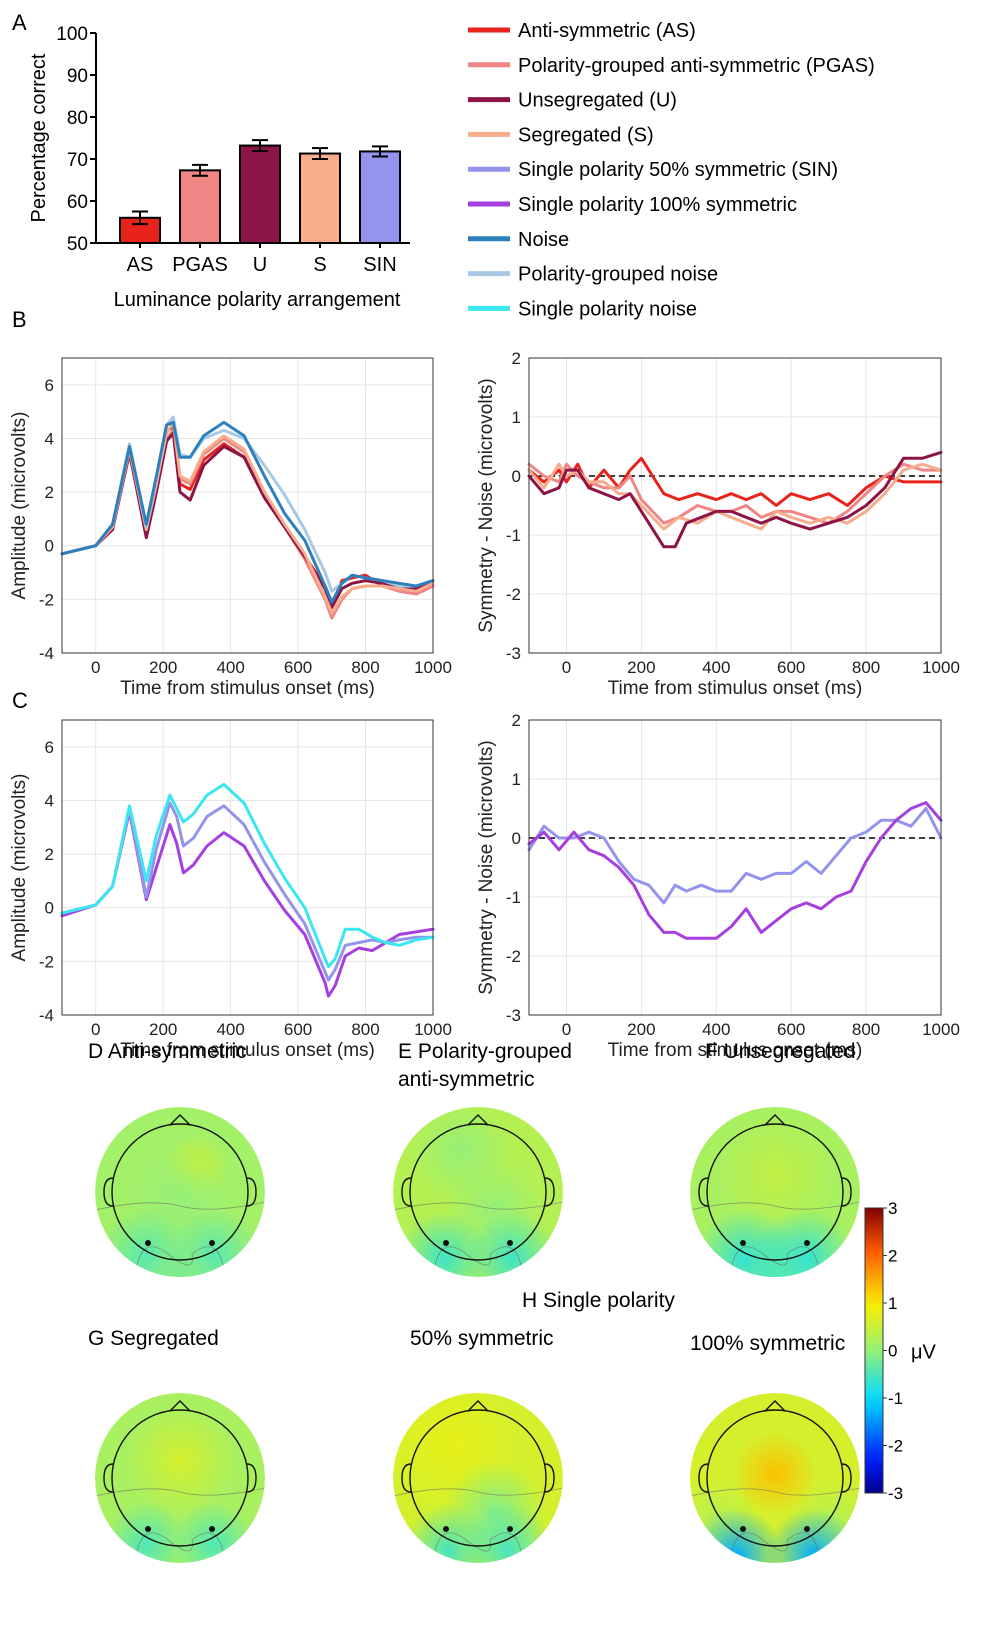  Describe the element at coordinates (482, 1338) in the screenshot. I see `topo-title-h50: 50% symmetric` at that location.